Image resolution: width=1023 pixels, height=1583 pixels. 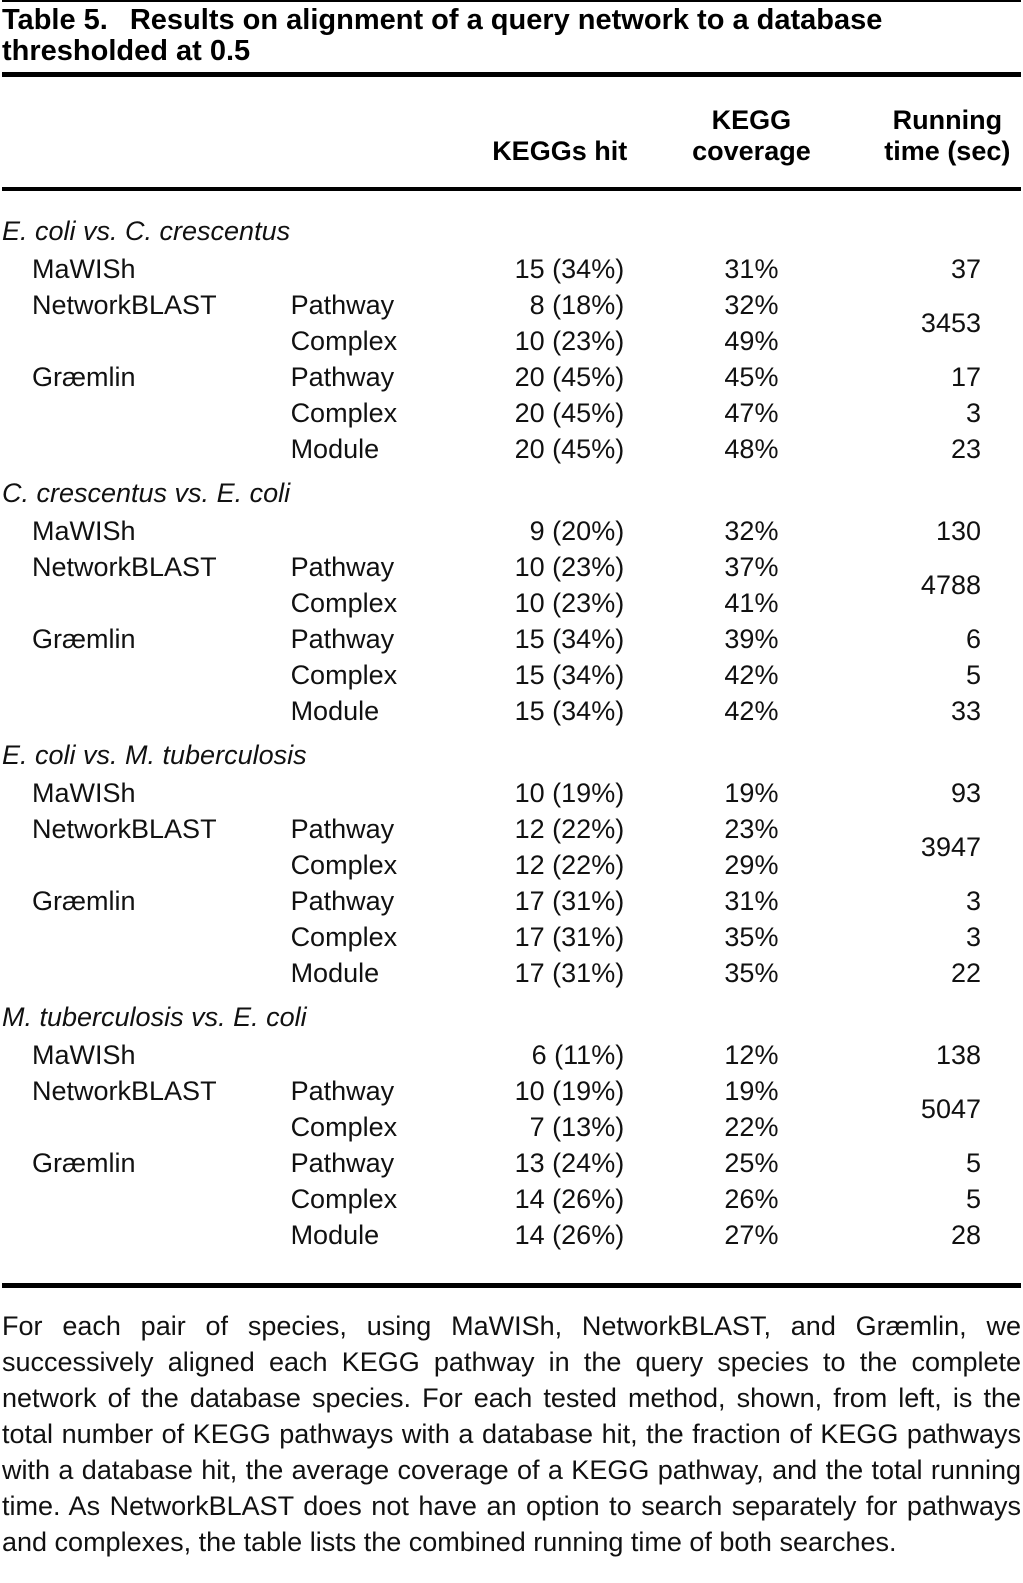 I want to click on method-cell: NetworkBLAST, so click(x=124, y=828).